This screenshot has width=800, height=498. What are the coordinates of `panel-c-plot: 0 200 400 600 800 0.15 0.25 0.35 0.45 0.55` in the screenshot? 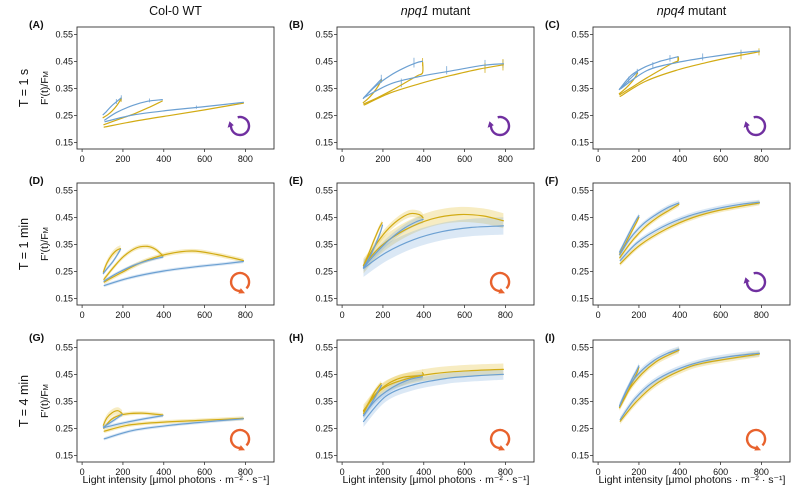 It's located at (678, 95).